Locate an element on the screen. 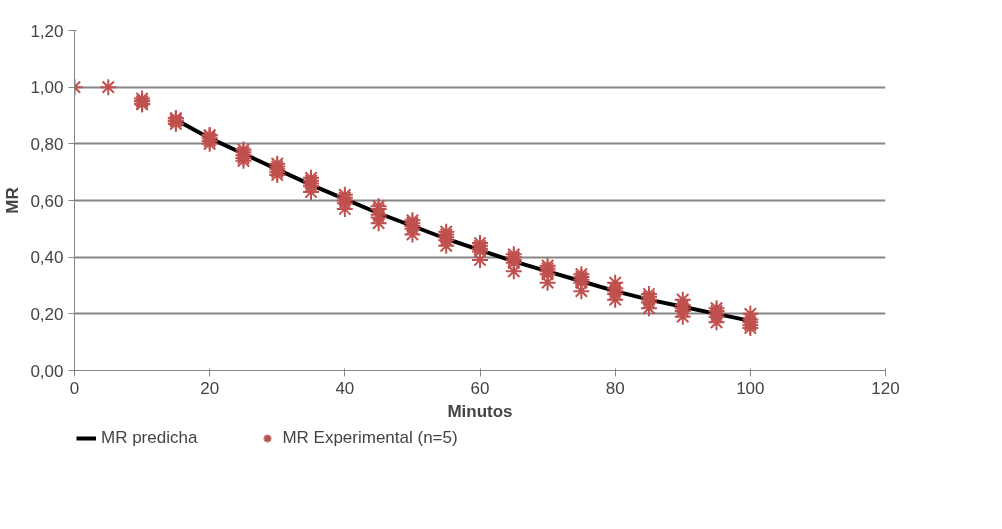  y-tick-label: 0,80 is located at coordinates (47, 144).